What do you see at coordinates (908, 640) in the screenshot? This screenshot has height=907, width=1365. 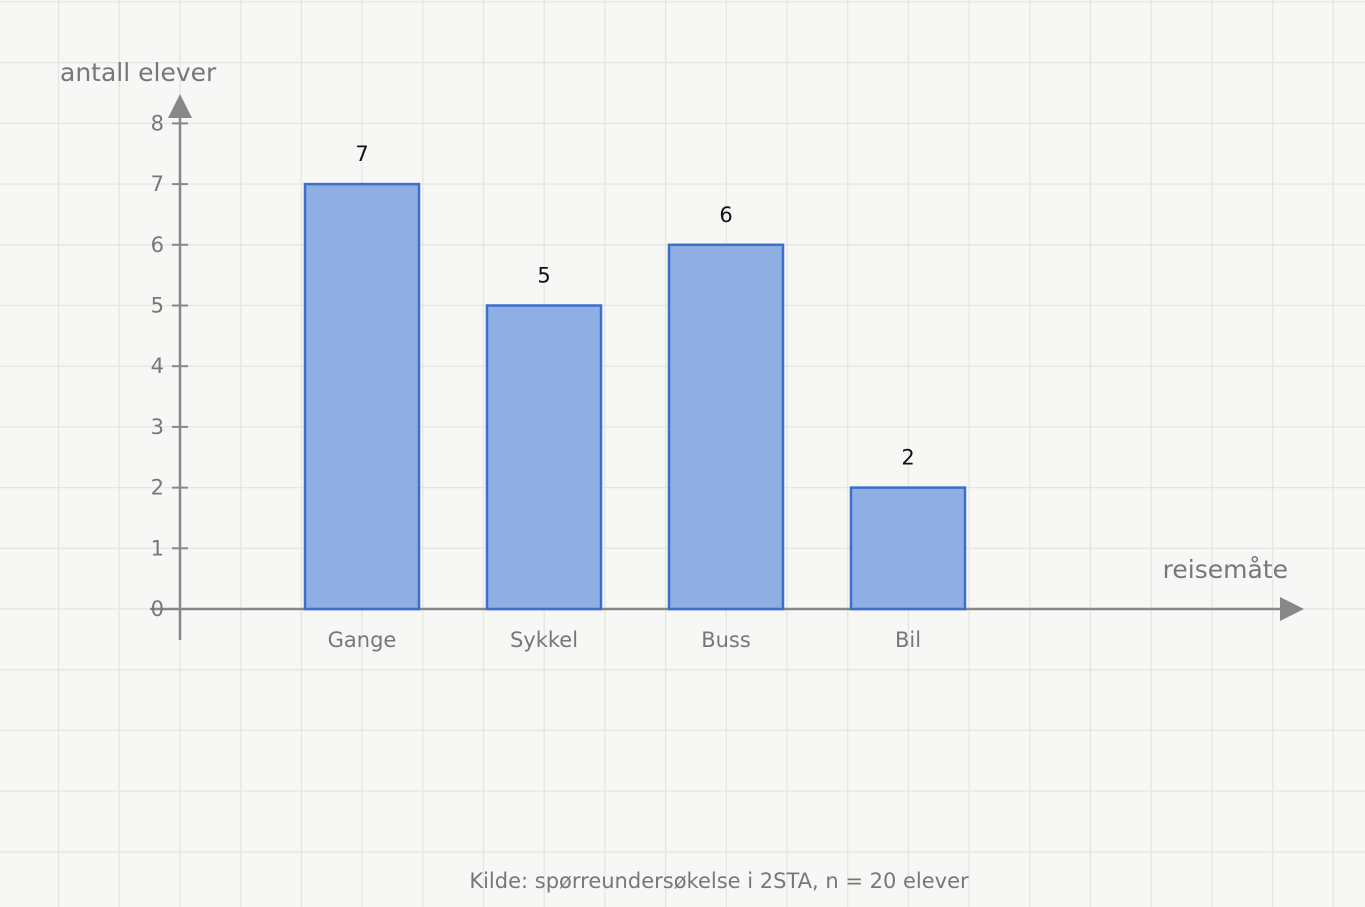 I see `x-tick-label: Bil` at bounding box center [908, 640].